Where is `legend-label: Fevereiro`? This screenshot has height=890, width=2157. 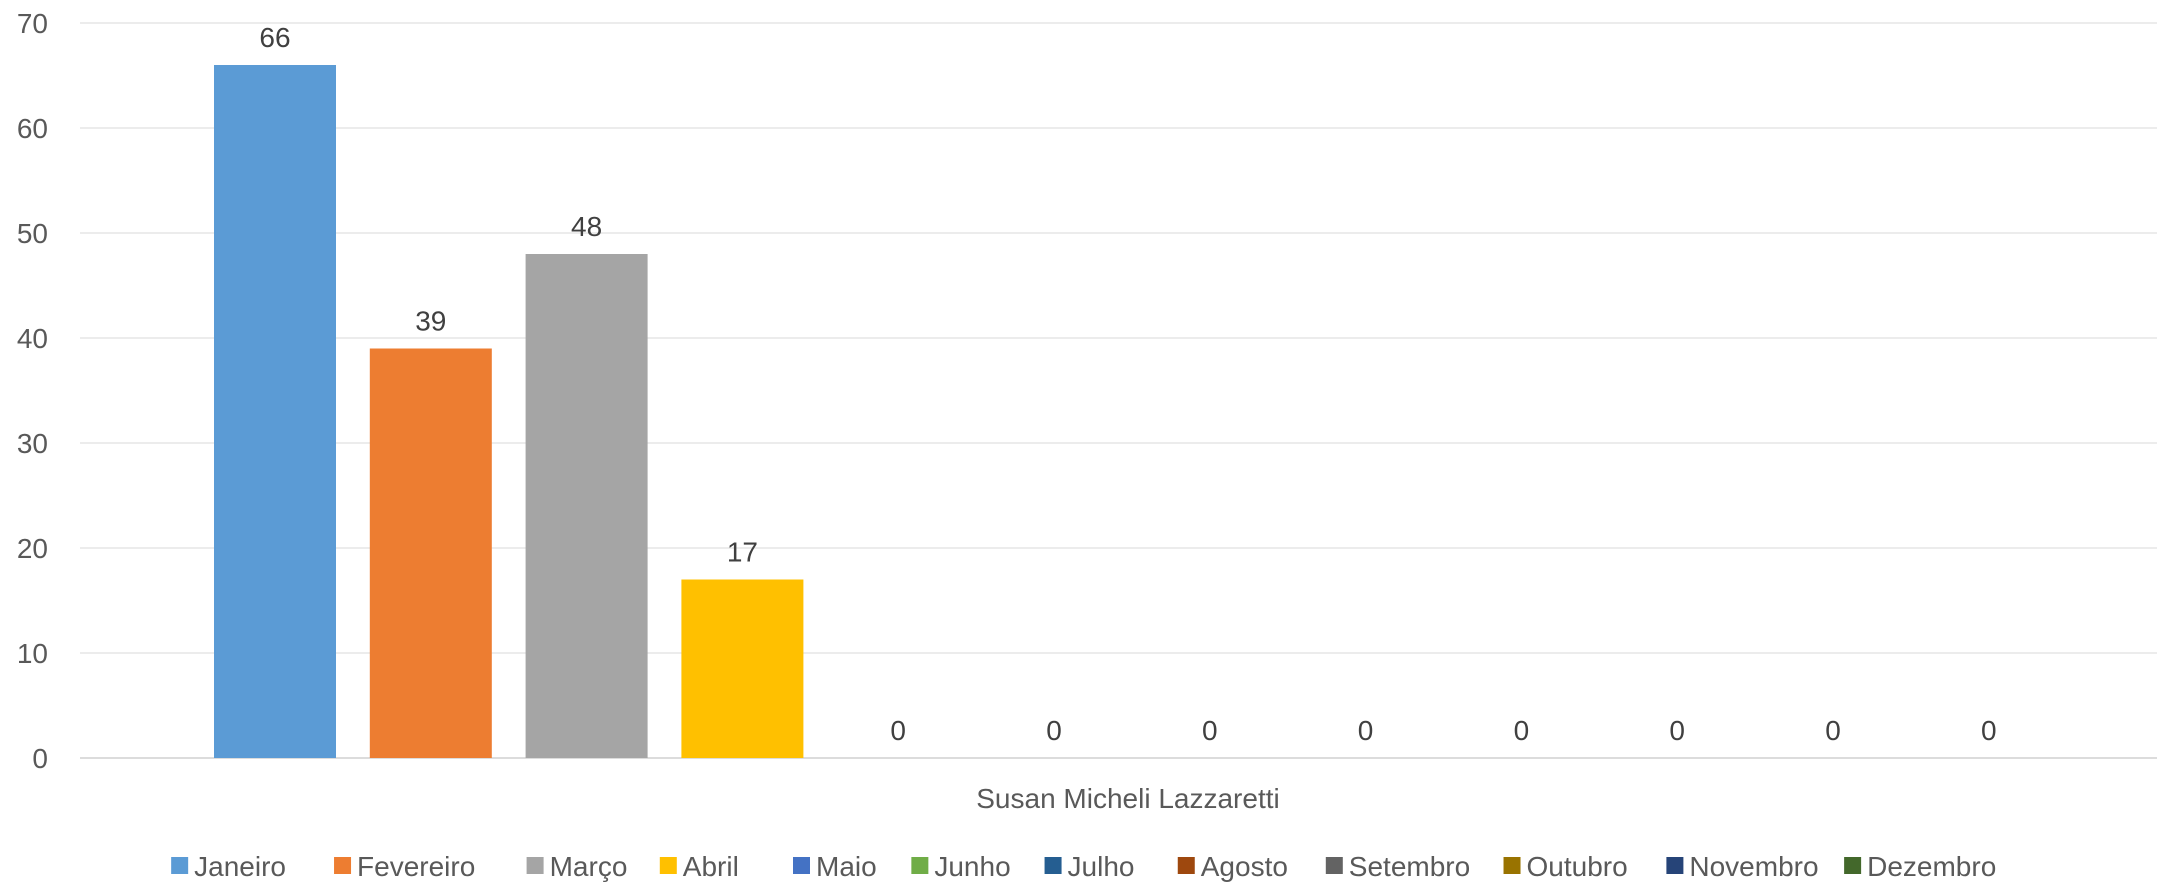 legend-label: Fevereiro is located at coordinates (416, 866).